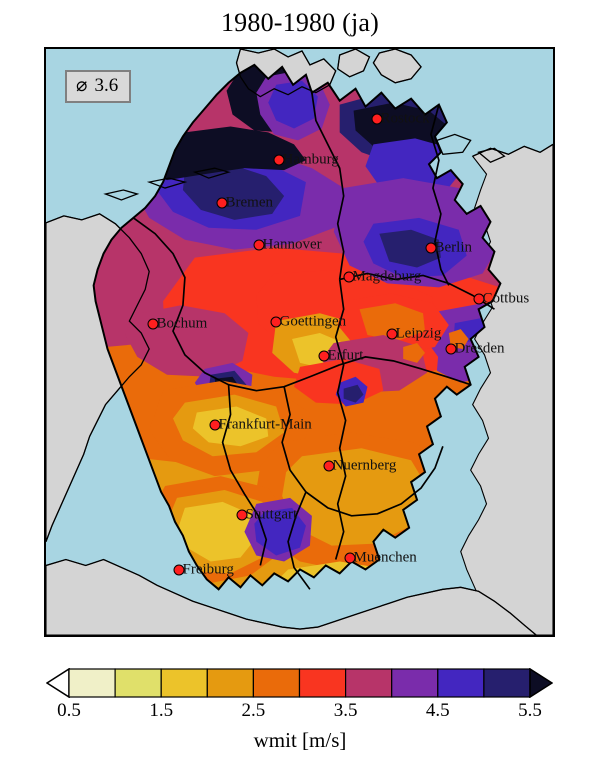 The width and height of the screenshot is (600, 780). What do you see at coordinates (387, 276) in the screenshot?
I see `city-label: Magdeburg` at bounding box center [387, 276].